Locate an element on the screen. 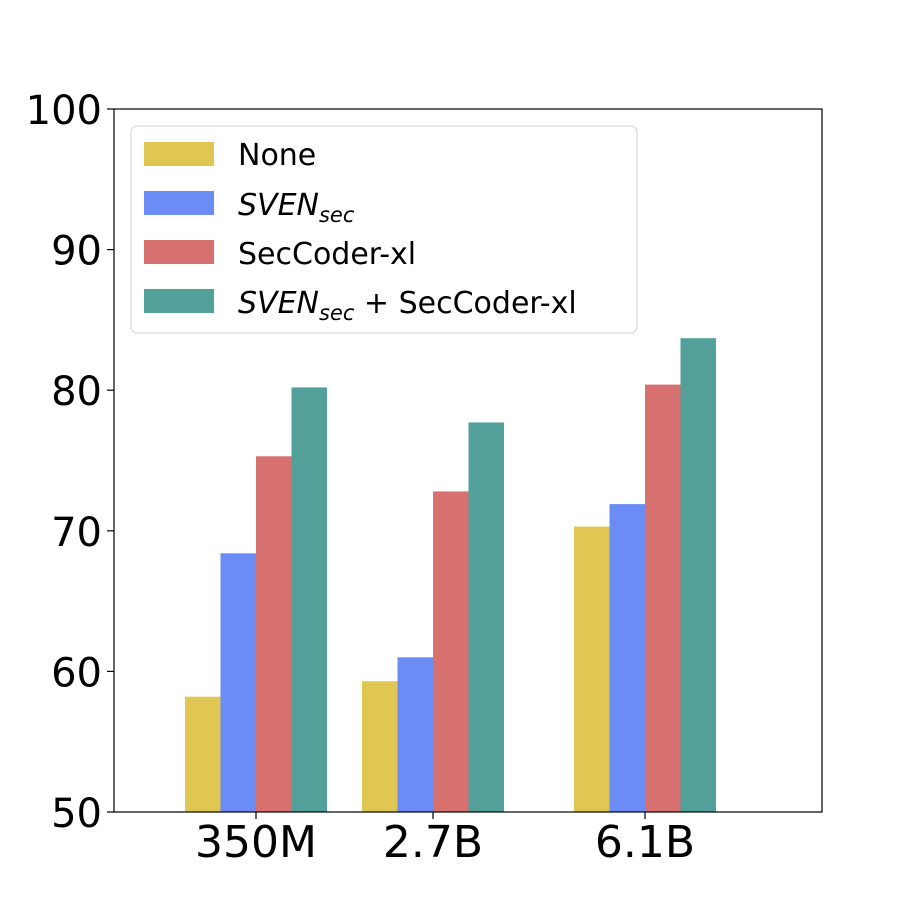 The height and width of the screenshot is (913, 913). legend-swatch-sven-sec is located at coordinates (179, 203).